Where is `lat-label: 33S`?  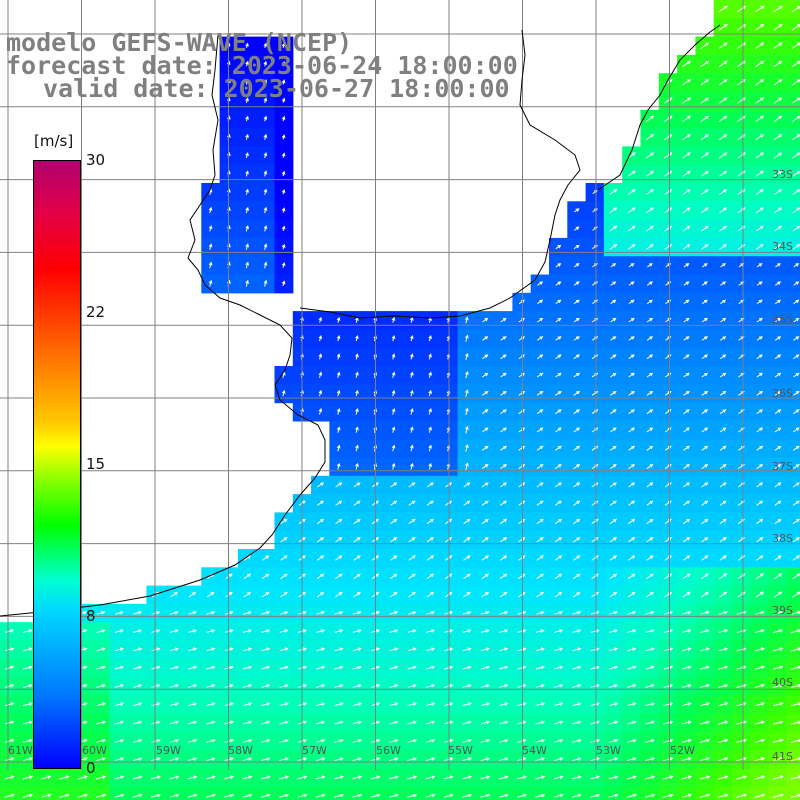 lat-label: 33S is located at coordinates (782, 174).